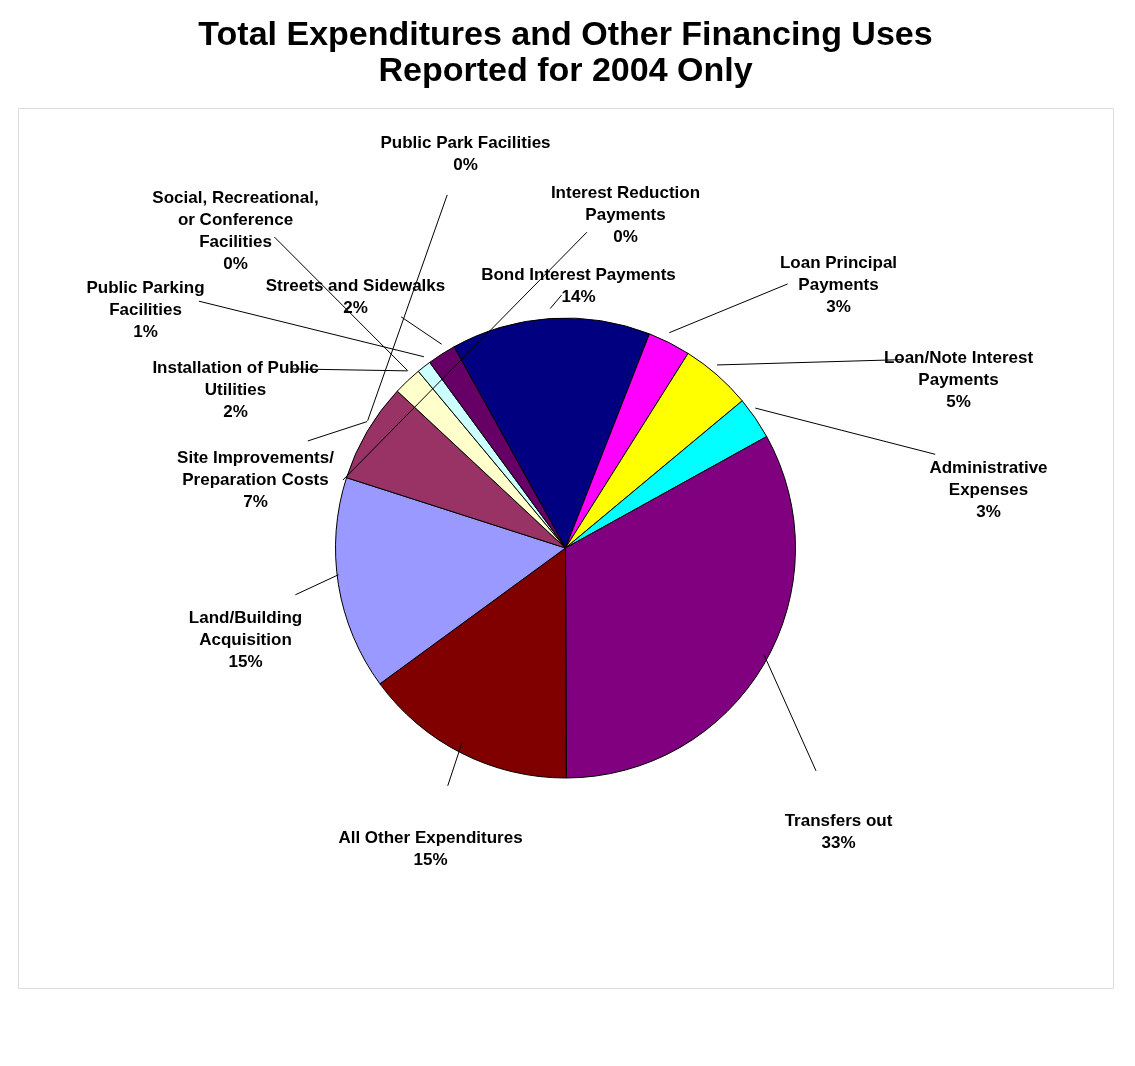 The height and width of the screenshot is (1066, 1135). What do you see at coordinates (565, 33) in the screenshot?
I see `text: Total Expenditures and Other Financing Uses` at bounding box center [565, 33].